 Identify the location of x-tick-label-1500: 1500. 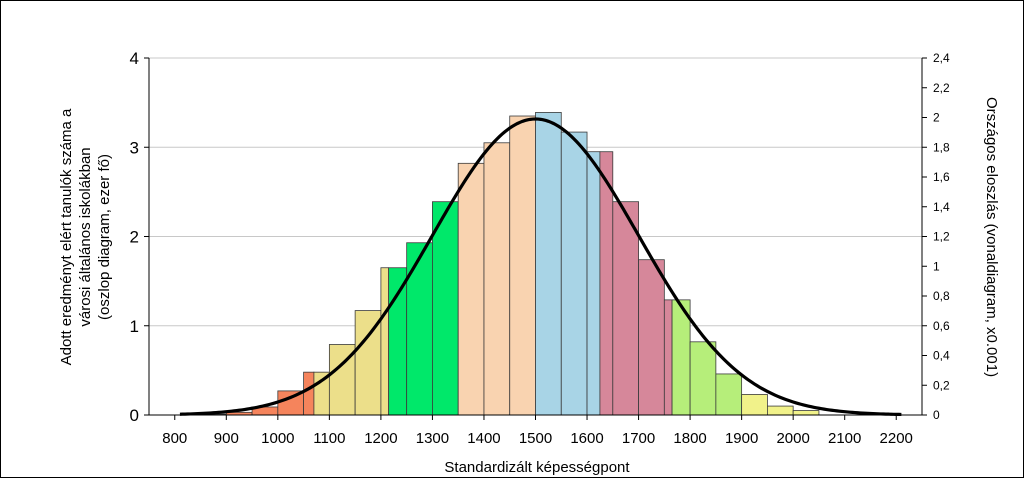
(535, 438).